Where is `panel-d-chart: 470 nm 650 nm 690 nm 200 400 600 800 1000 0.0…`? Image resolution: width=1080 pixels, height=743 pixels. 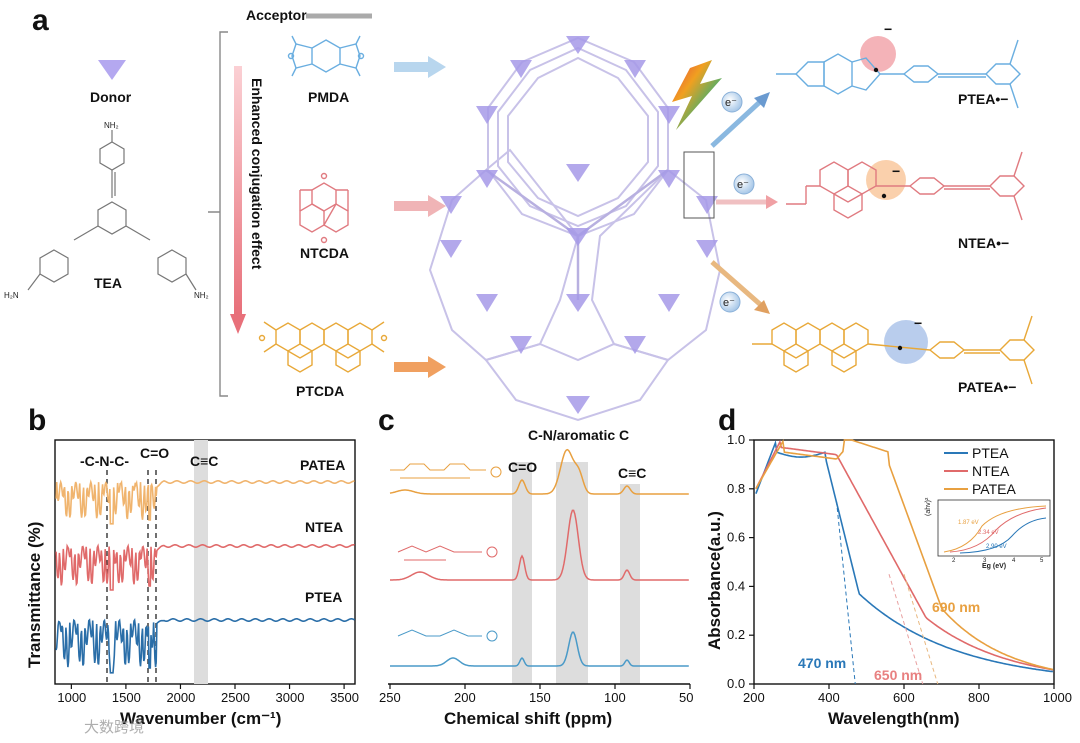 panel-d-chart: 470 nm 650 nm 690 nm 200 400 600 800 1000 0.0… is located at coordinates (888, 580).